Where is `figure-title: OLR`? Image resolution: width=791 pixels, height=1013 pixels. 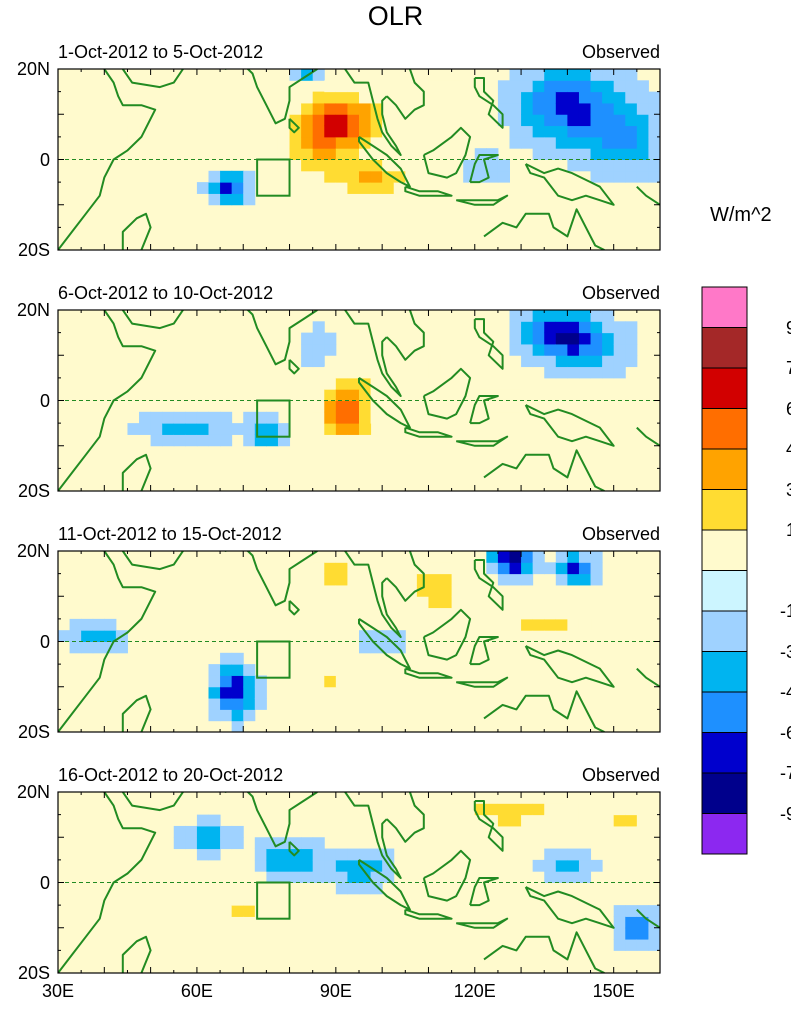
figure-title: OLR is located at coordinates (395, 16).